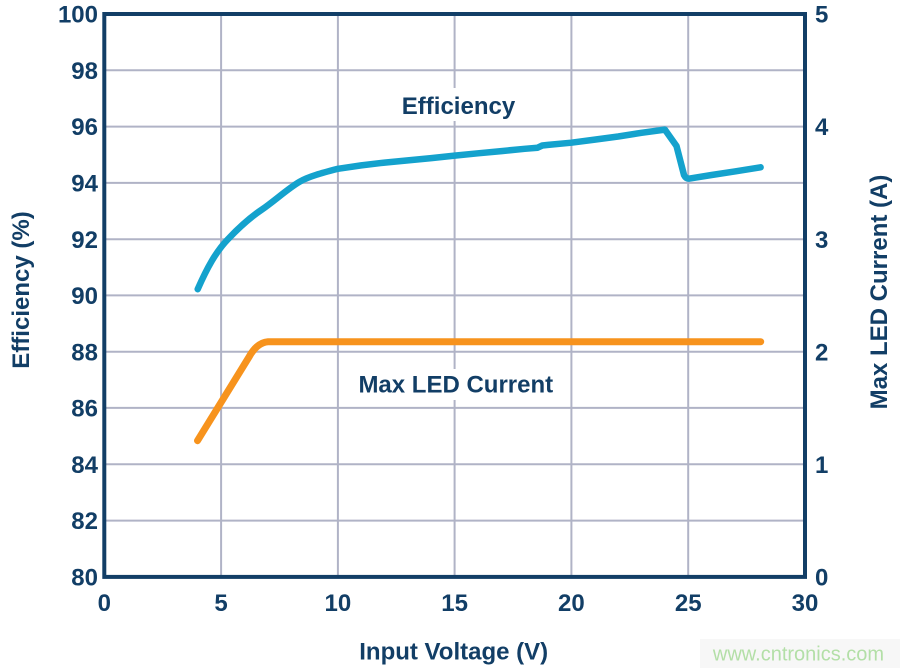  Describe the element at coordinates (571, 603) in the screenshot. I see `svg-text: 20` at that location.